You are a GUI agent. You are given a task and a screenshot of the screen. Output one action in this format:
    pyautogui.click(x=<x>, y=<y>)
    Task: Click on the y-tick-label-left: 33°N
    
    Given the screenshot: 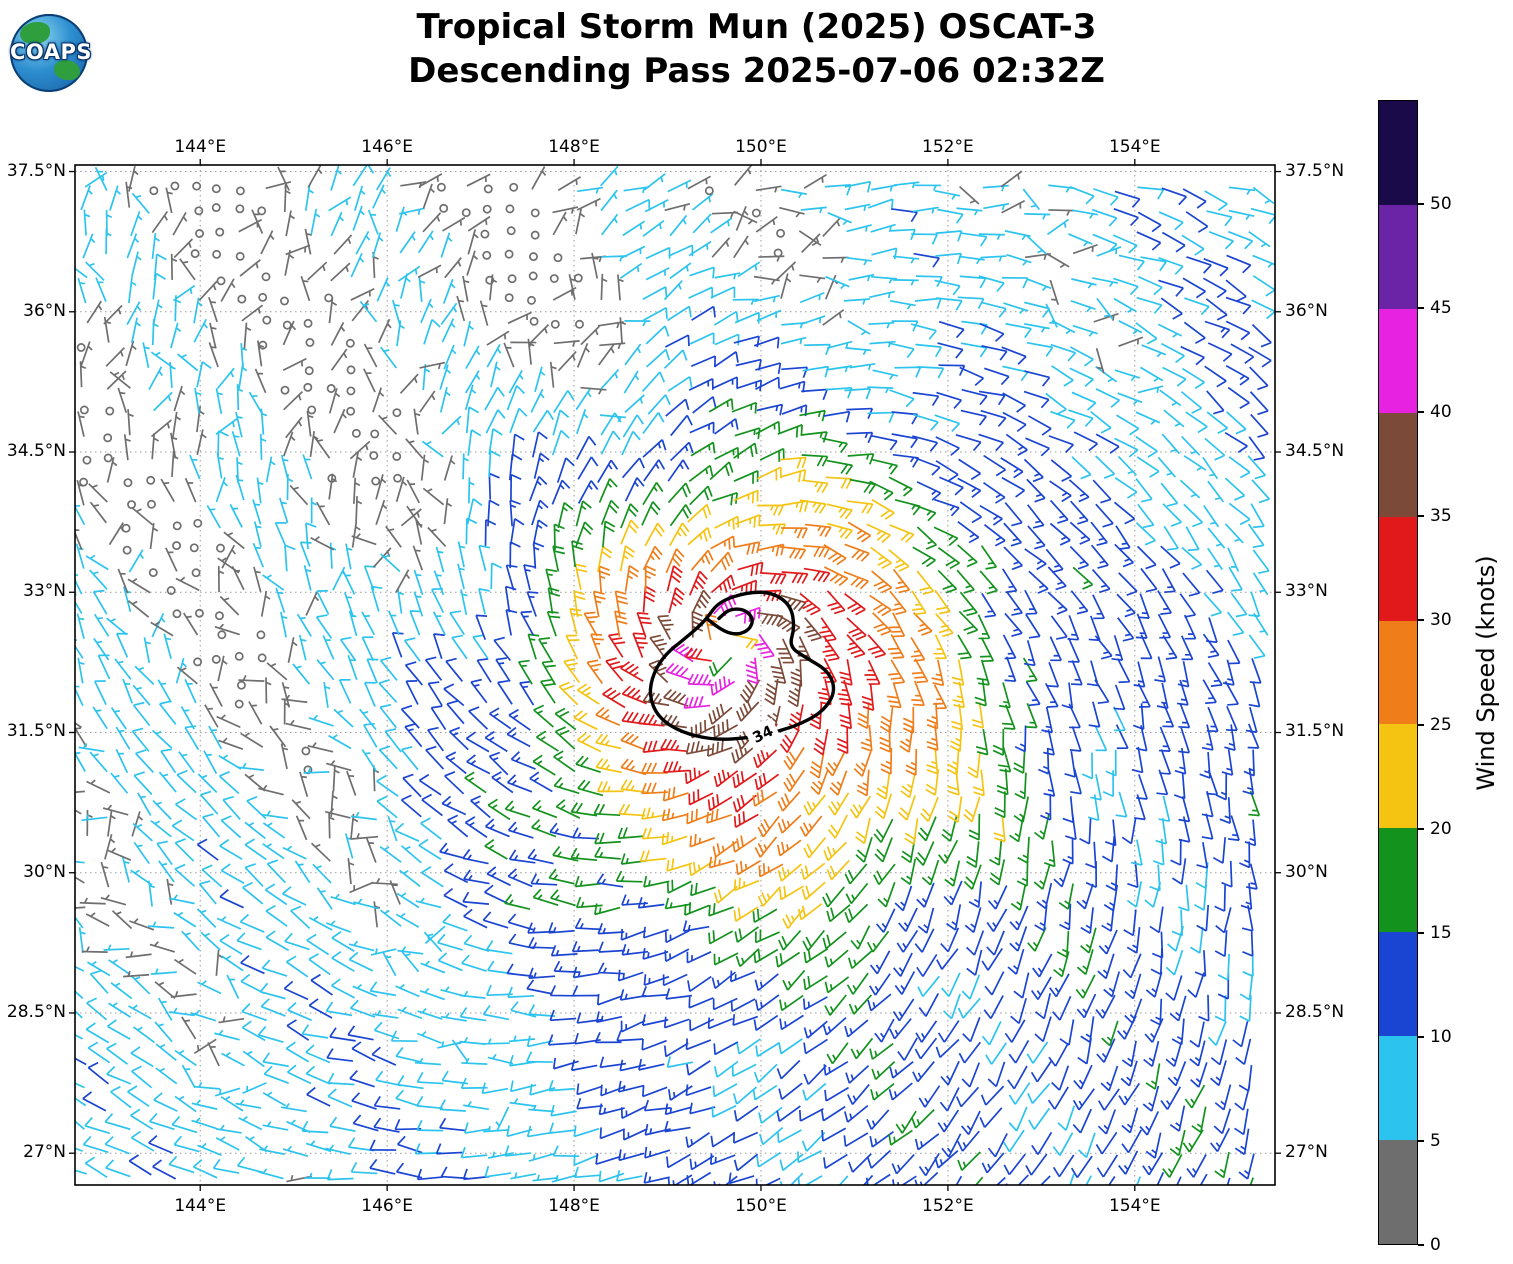 What is the action you would take?
    pyautogui.click(x=44, y=591)
    